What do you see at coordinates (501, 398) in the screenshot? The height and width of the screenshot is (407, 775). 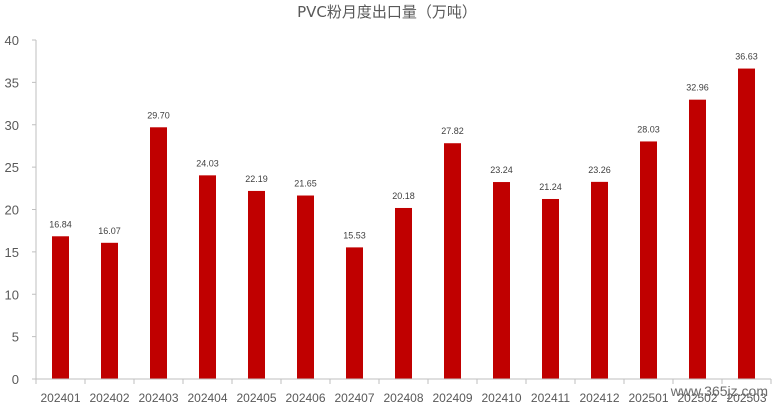 I see `x-tick-label: 202410` at bounding box center [501, 398].